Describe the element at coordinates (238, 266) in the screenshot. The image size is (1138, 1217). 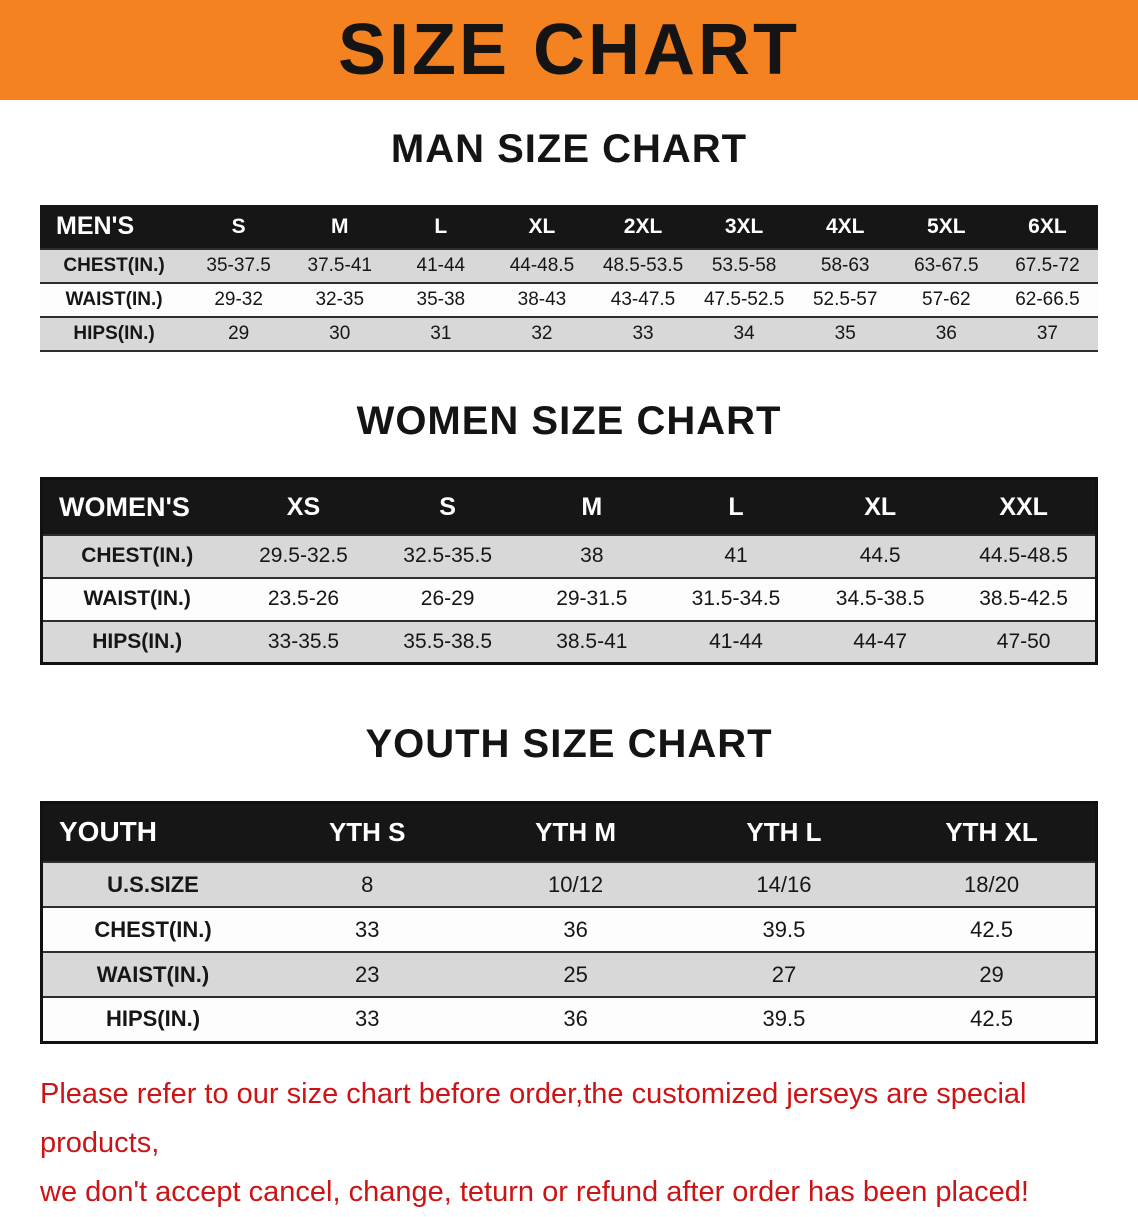
I see `value-cell: 35-37.5` at that location.